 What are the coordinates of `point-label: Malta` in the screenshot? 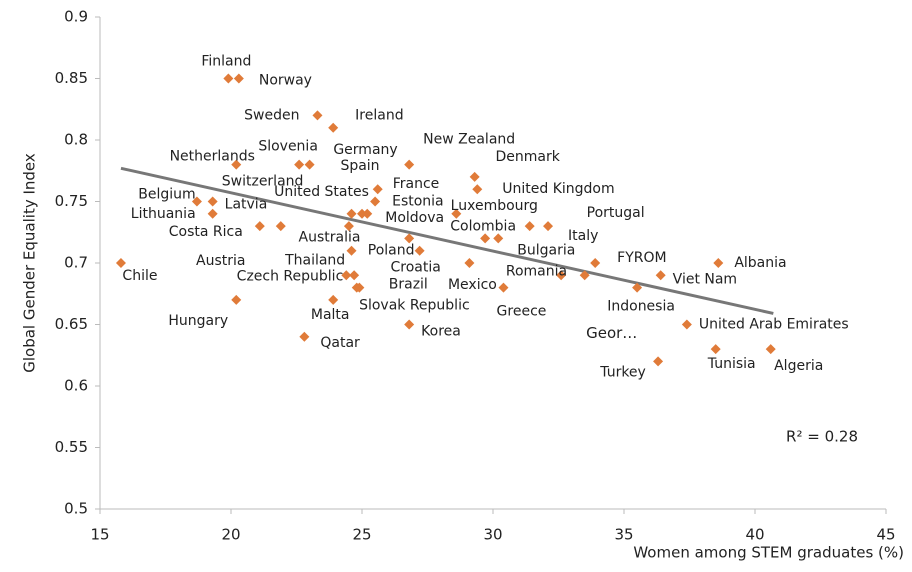 It's located at (330, 315).